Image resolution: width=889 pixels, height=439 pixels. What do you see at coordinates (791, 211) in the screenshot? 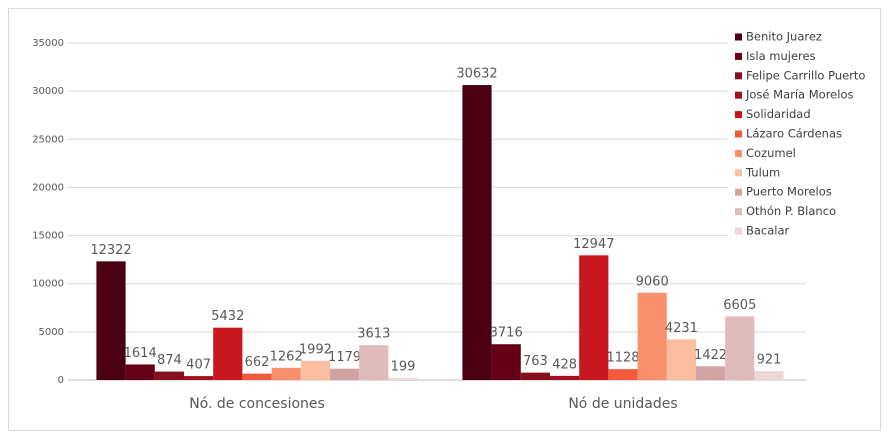
I see `legend-label: Othón P. Blanco` at bounding box center [791, 211].